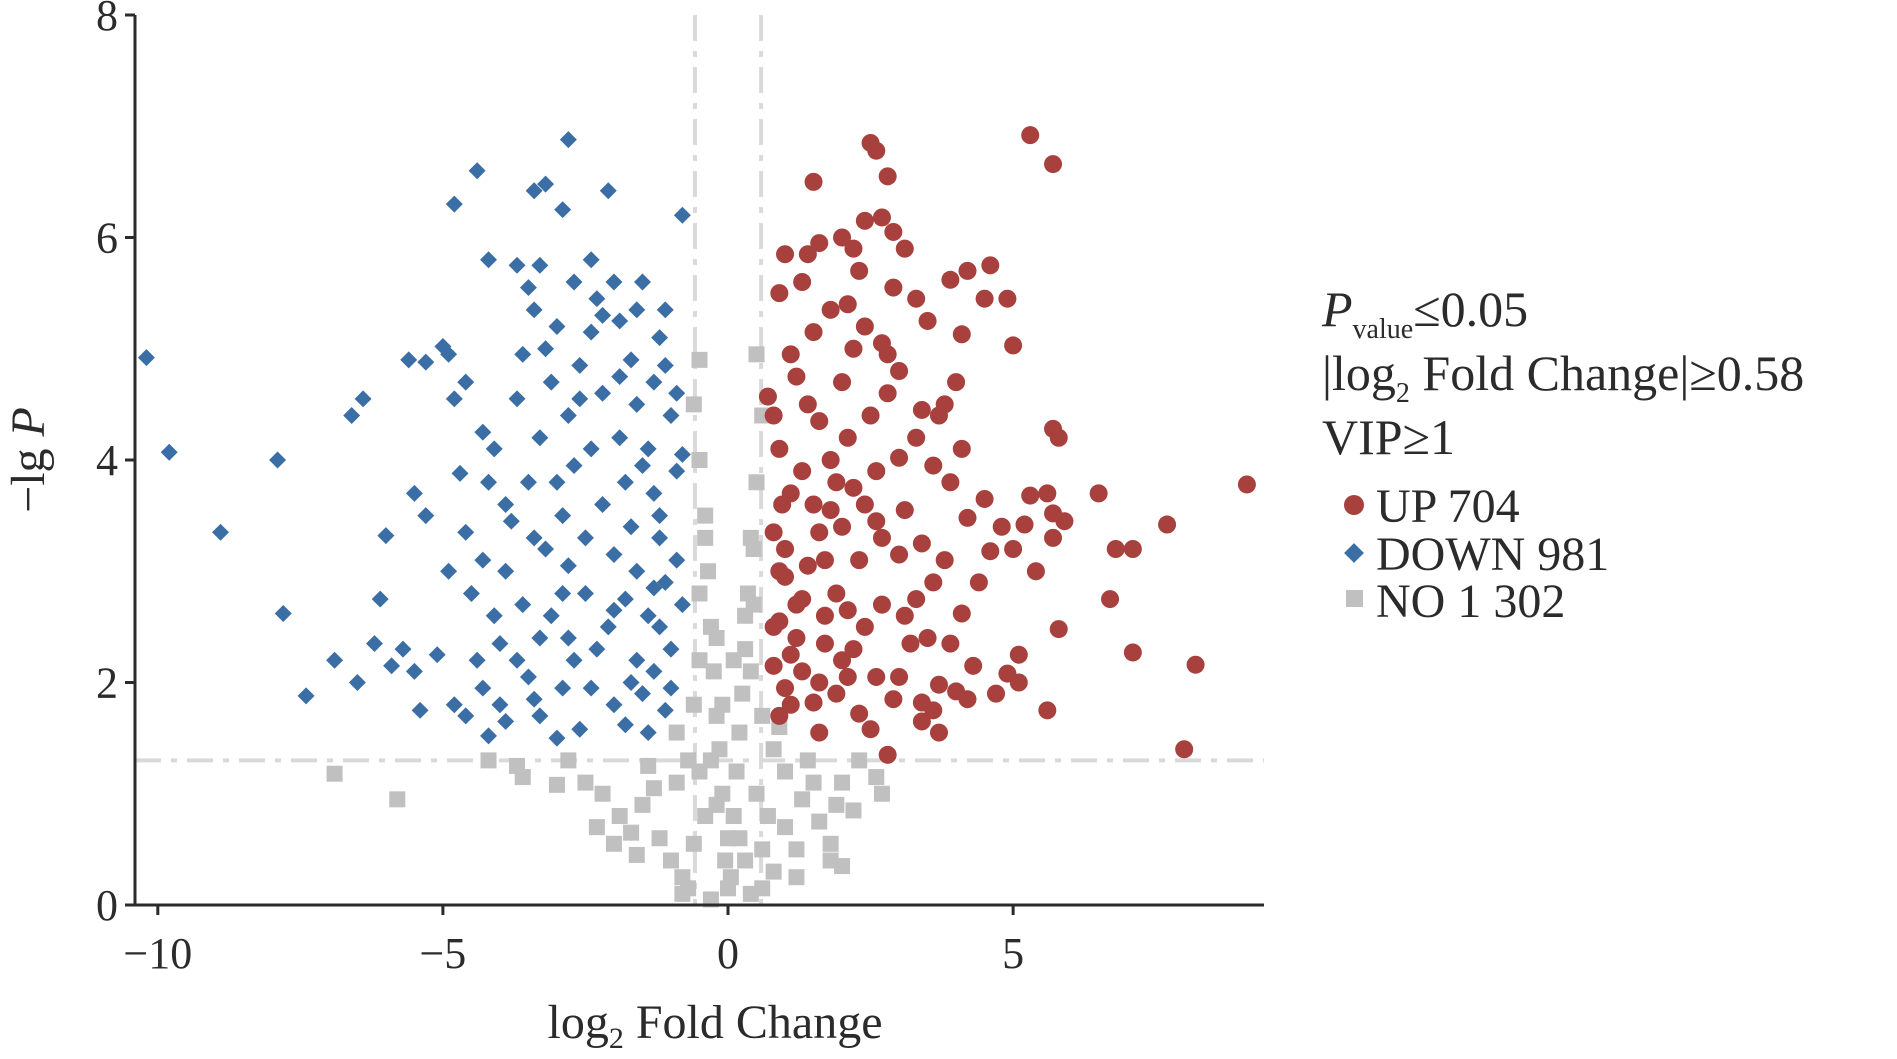 Image resolution: width=1897 pixels, height=1059 pixels. Describe the element at coordinates (1448, 506) in the screenshot. I see `legend-up-label: UP 704` at that location.